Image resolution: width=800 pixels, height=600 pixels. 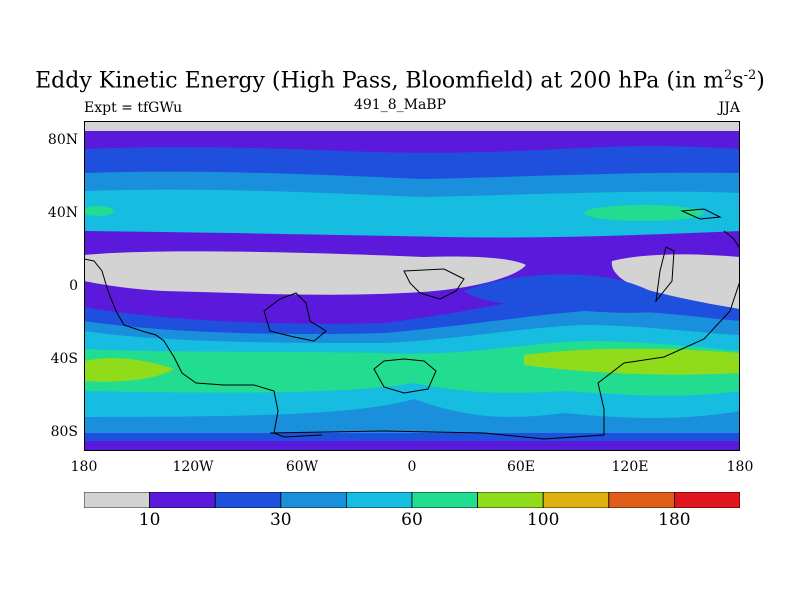 I want to click on lat-tick-80s: 80S, so click(x=64, y=432).